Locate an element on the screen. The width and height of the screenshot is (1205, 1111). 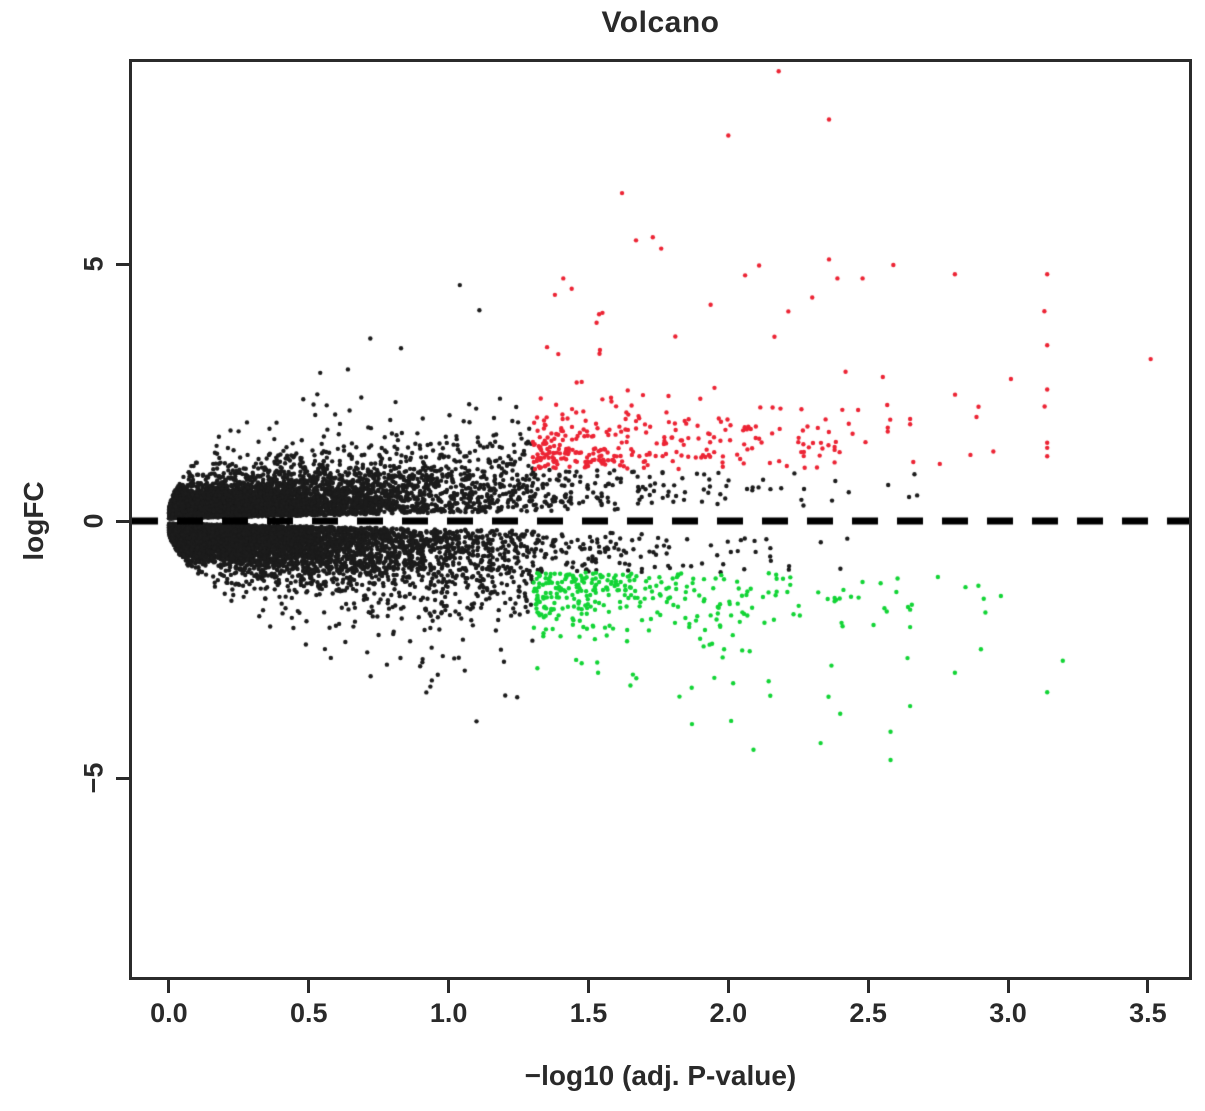
x-axis-label: −log10 (adj. P-value) is located at coordinates (660, 1075).